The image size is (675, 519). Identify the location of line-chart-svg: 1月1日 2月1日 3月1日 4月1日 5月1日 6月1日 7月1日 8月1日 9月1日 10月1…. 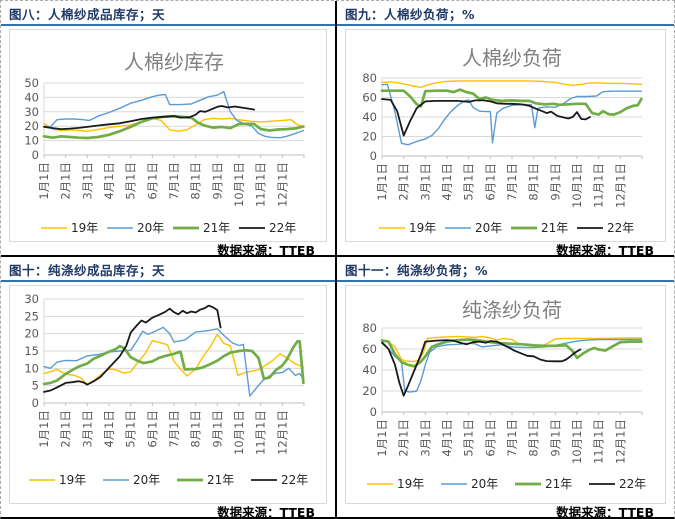
(164, 142).